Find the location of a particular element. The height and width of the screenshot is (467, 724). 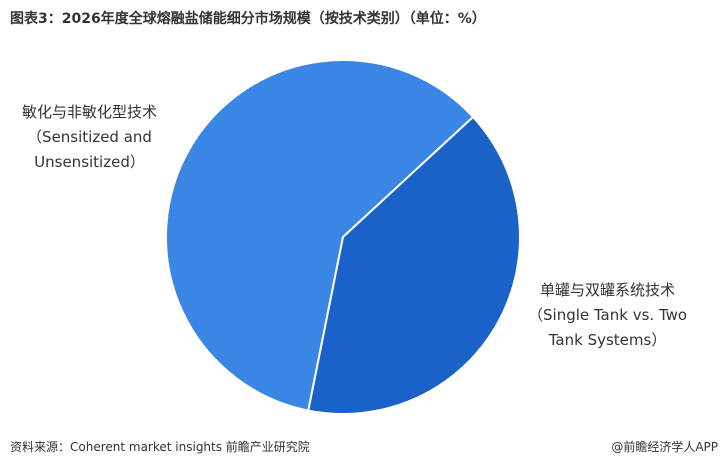

chart-title: 图表3：2026年度全球熔融盐储能细分市场规模（按技术类别）（单位：%） is located at coordinates (248, 19).